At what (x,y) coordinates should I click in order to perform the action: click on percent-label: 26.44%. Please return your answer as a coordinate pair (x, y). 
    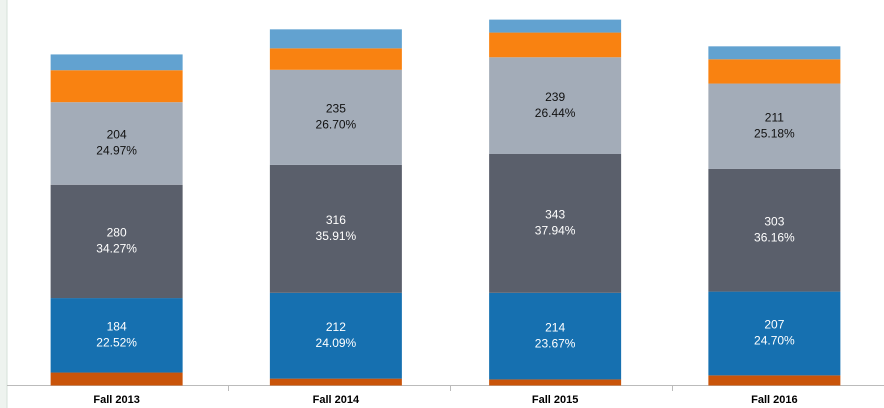
    Looking at the image, I should click on (555, 113).